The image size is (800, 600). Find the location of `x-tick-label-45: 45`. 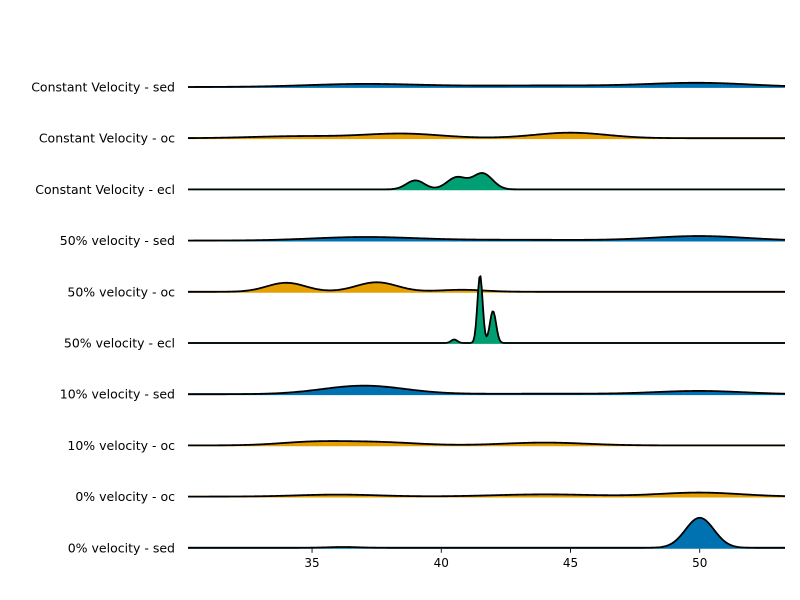

x-tick-label-45: 45 is located at coordinates (570, 563).